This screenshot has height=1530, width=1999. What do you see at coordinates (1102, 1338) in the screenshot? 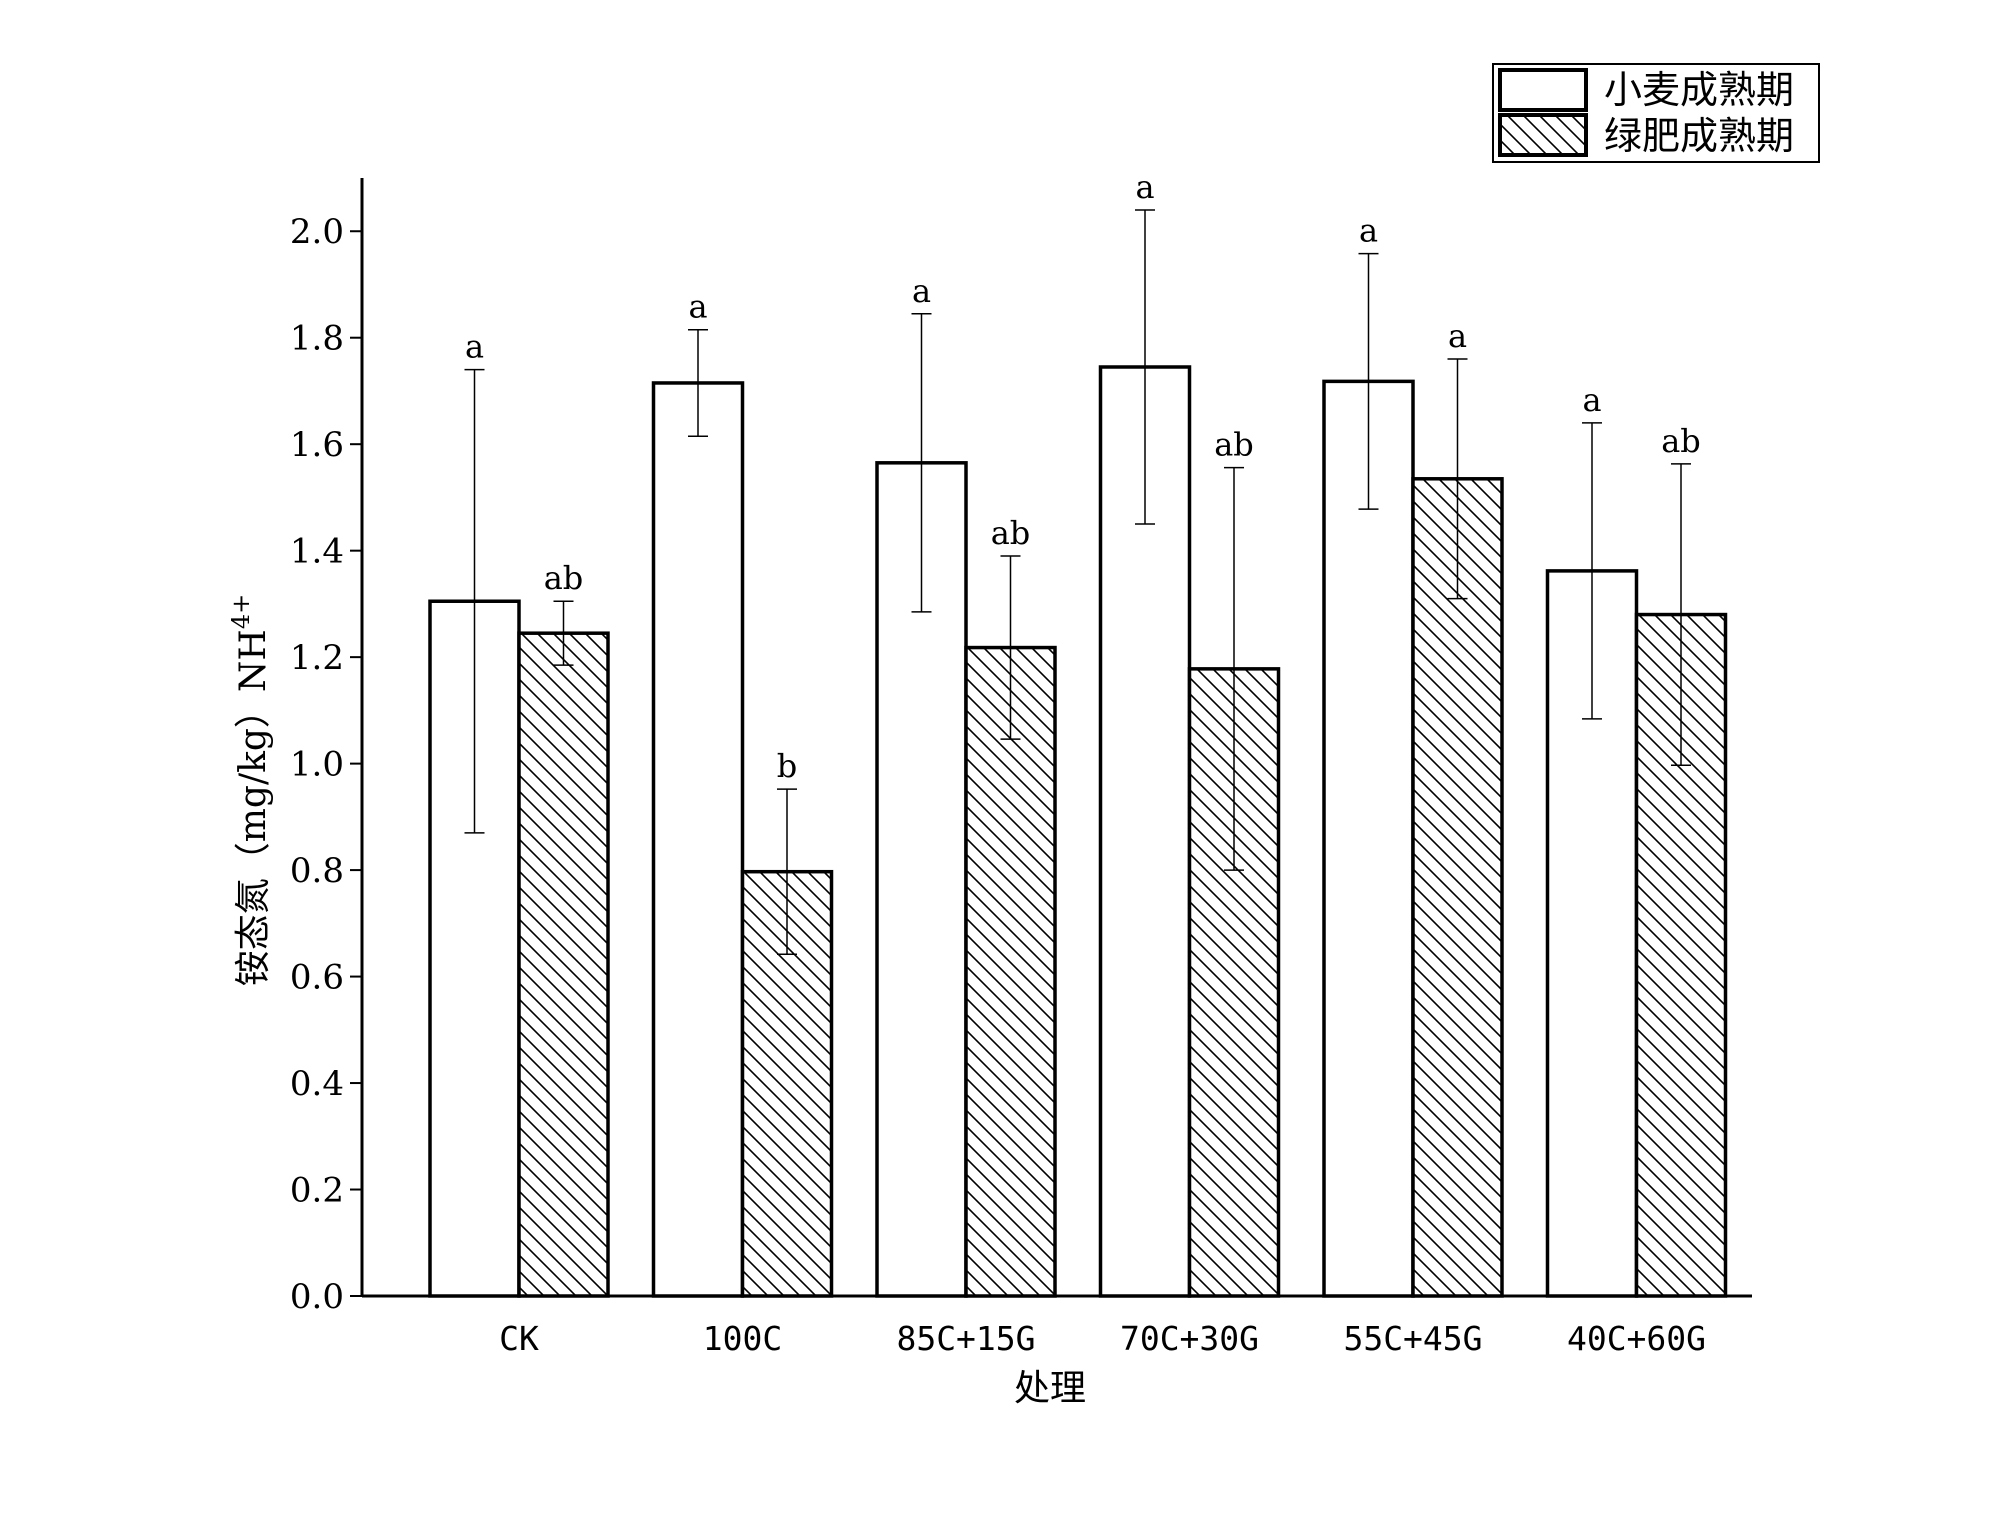
I see `x-categories: CK 100C 85C+15G 70C+30G 55C+45G 40C+60G` at bounding box center [1102, 1338].